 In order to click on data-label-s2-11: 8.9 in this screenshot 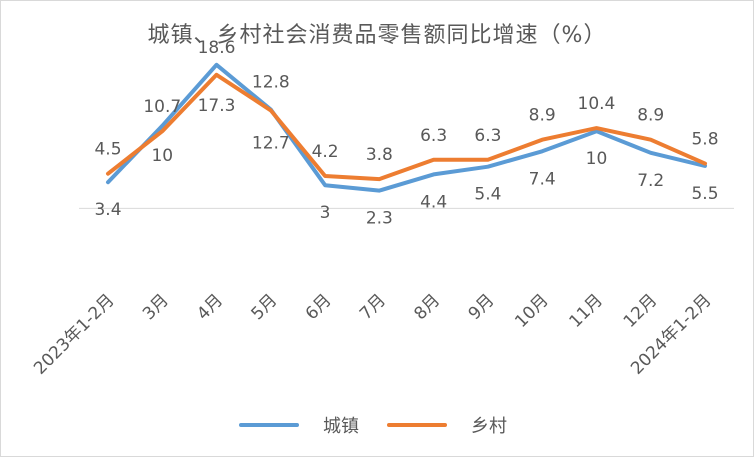, I will do `click(650, 116)`.